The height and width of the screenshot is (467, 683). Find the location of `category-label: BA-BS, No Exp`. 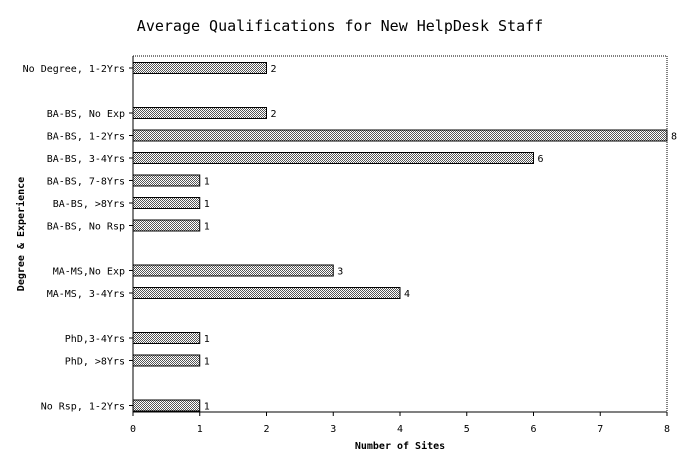

category-label: BA-BS, No Exp is located at coordinates (86, 114).